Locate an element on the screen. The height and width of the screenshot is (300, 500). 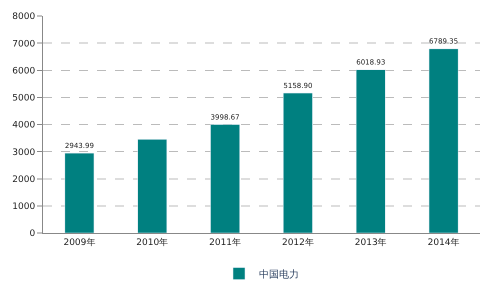
x-tick-label: 2009年 is located at coordinates (79, 242).